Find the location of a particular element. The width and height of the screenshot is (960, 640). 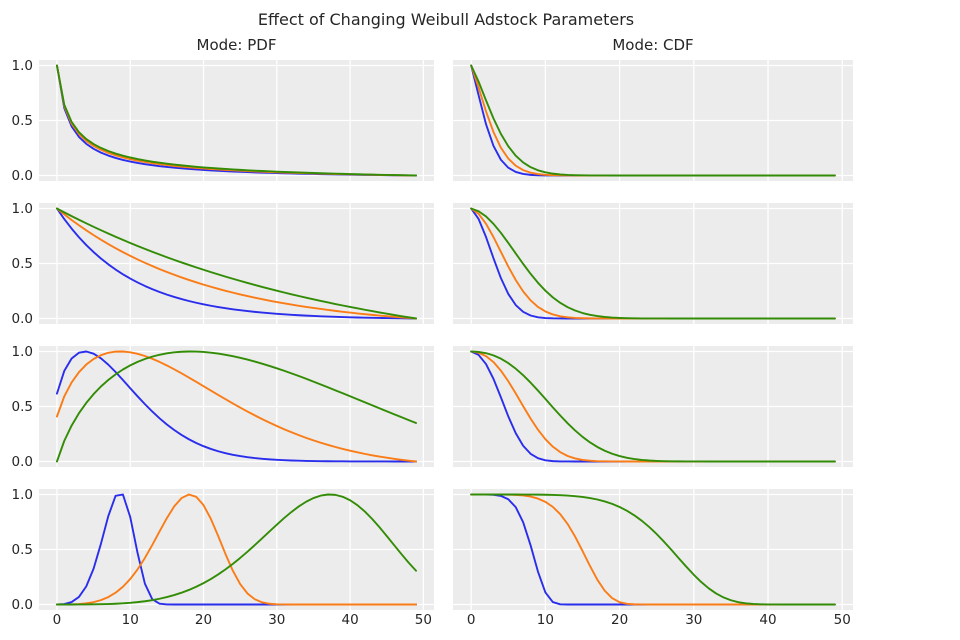

subplot-row4-cdf is located at coordinates (653, 549).